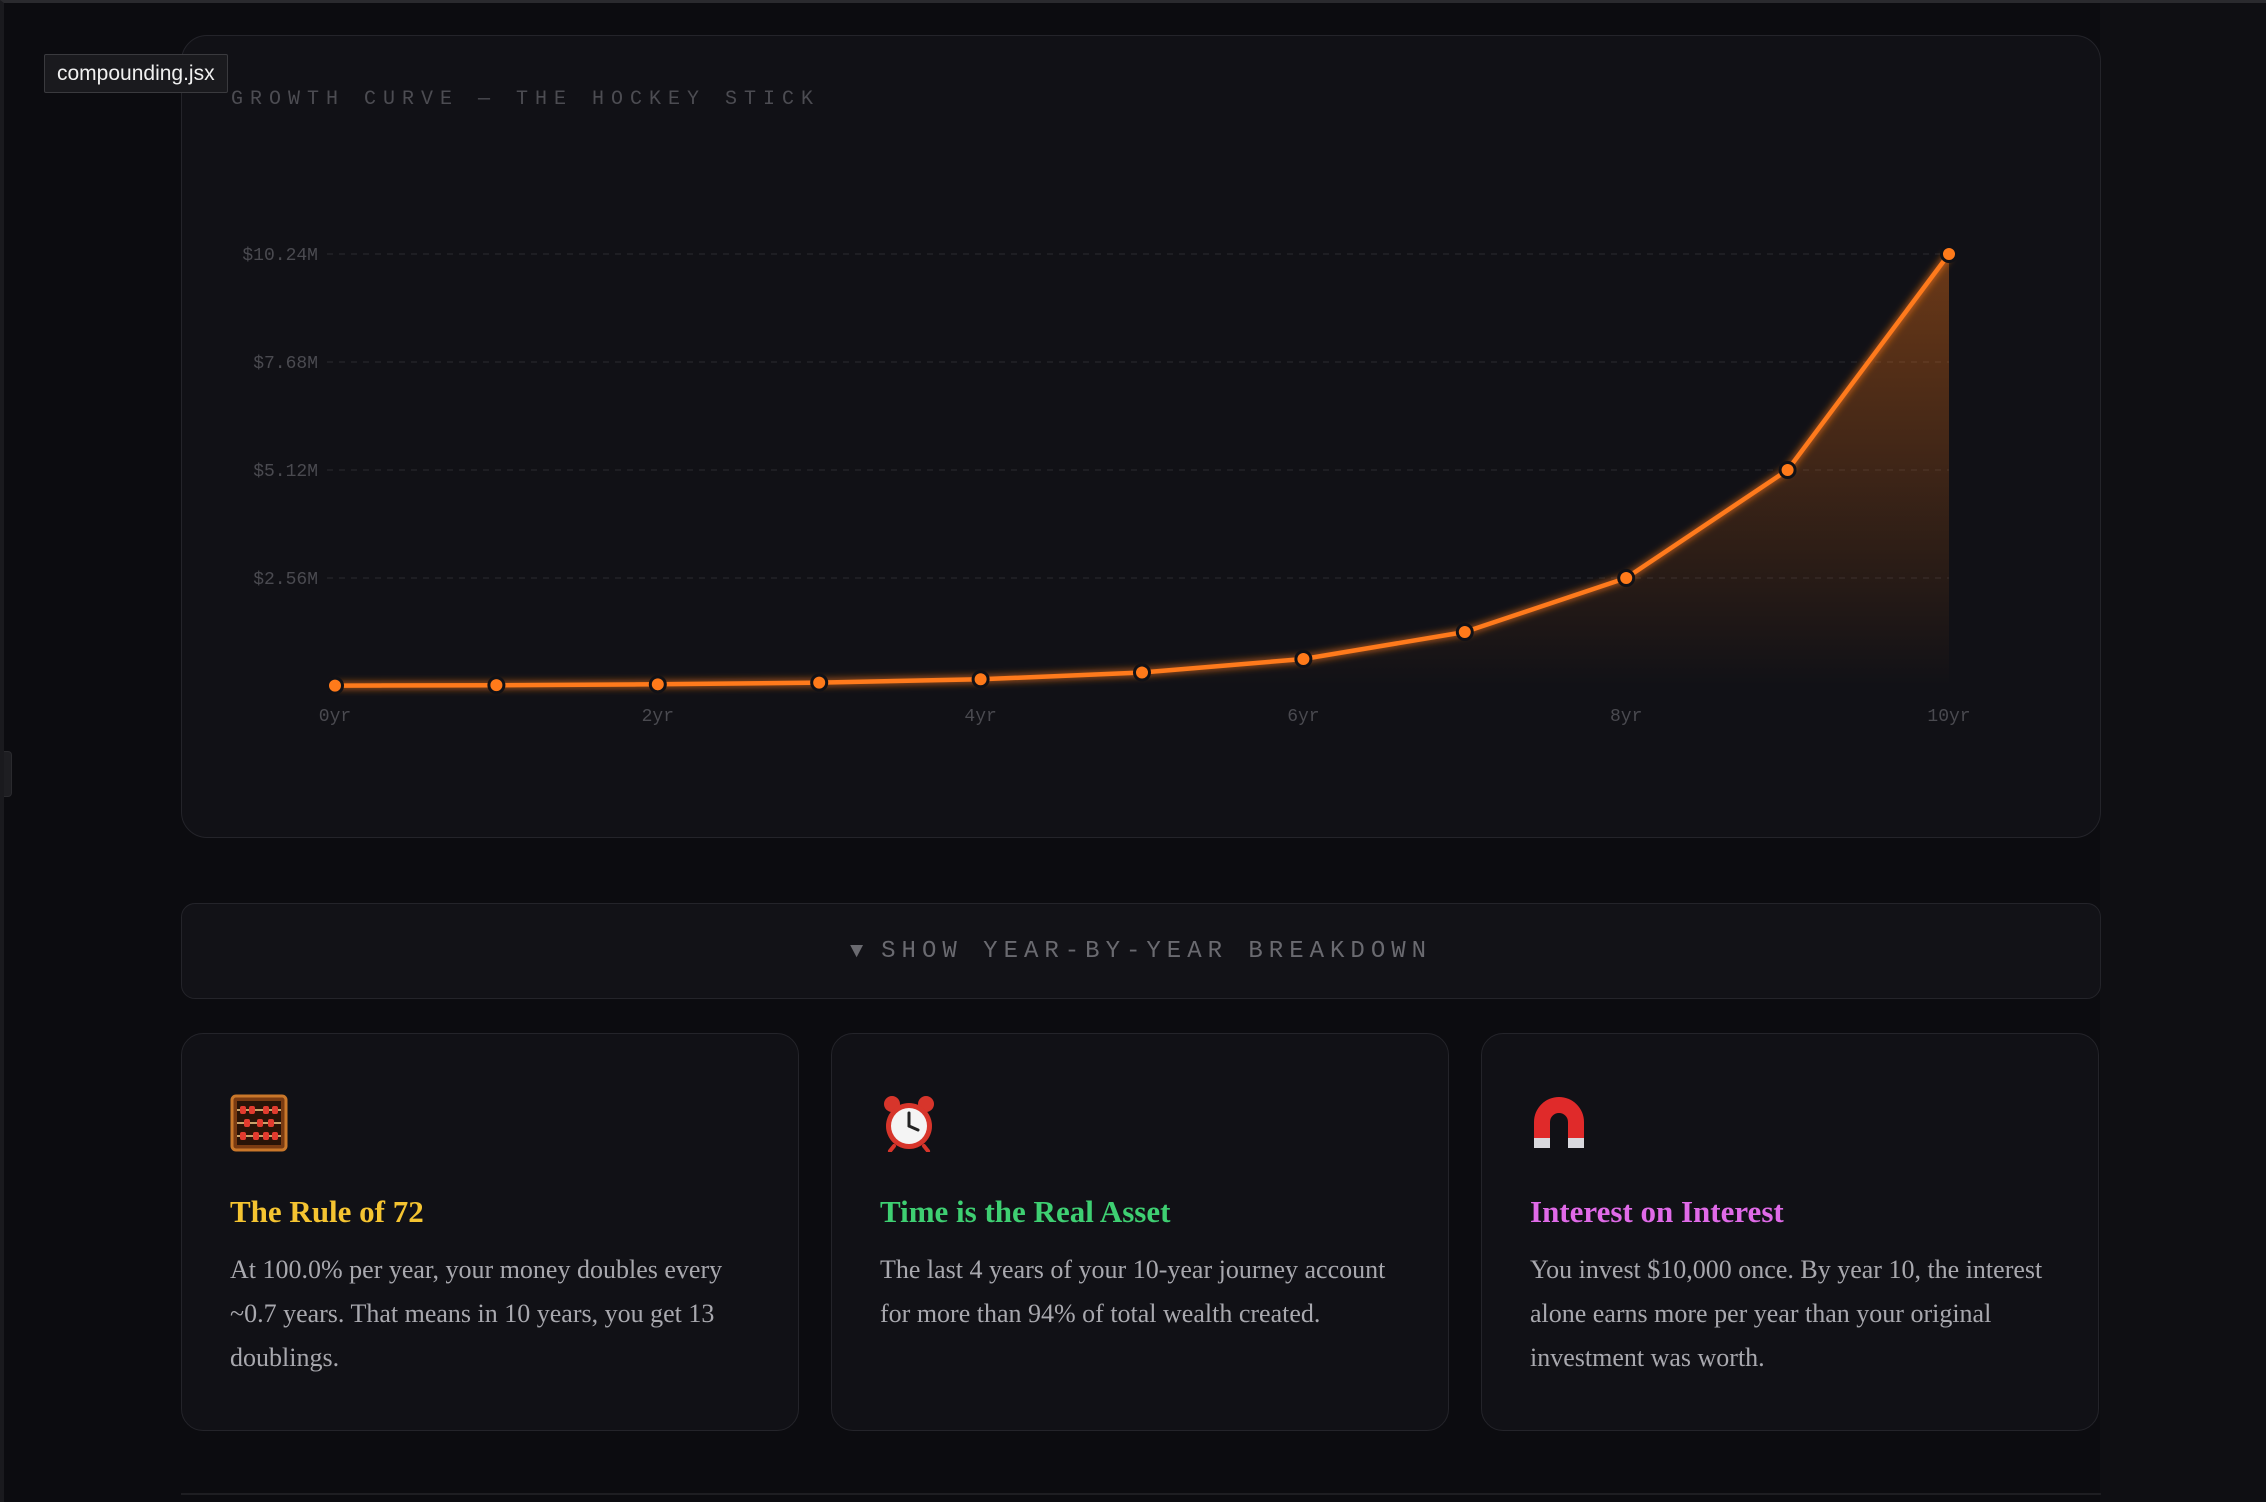  I want to click on toggle-label: SHOW YEAR-BY-YEAR BREAKDOWN, so click(1157, 951).